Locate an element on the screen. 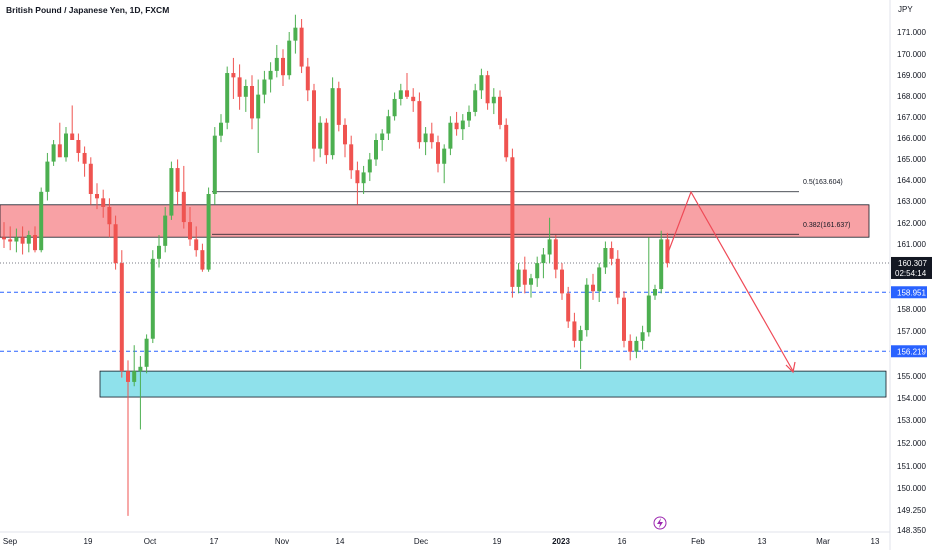  time-tick: 13 is located at coordinates (762, 541).